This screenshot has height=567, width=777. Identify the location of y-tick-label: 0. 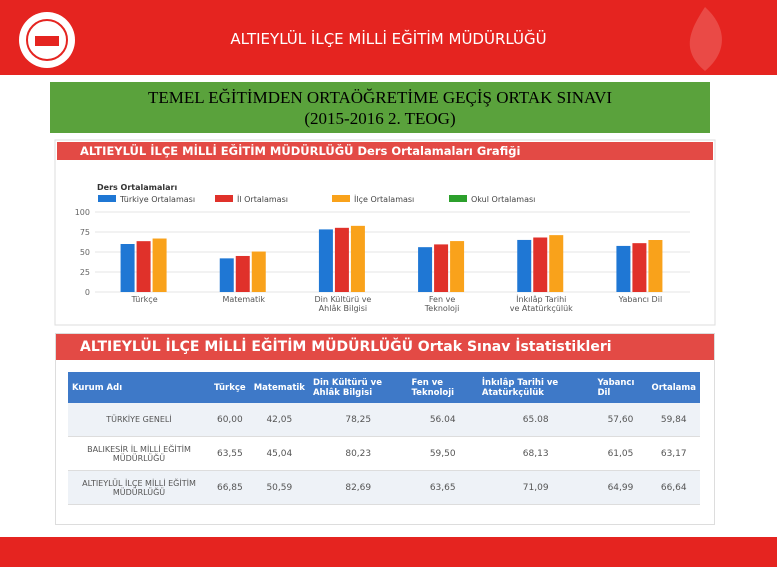
(87, 292).